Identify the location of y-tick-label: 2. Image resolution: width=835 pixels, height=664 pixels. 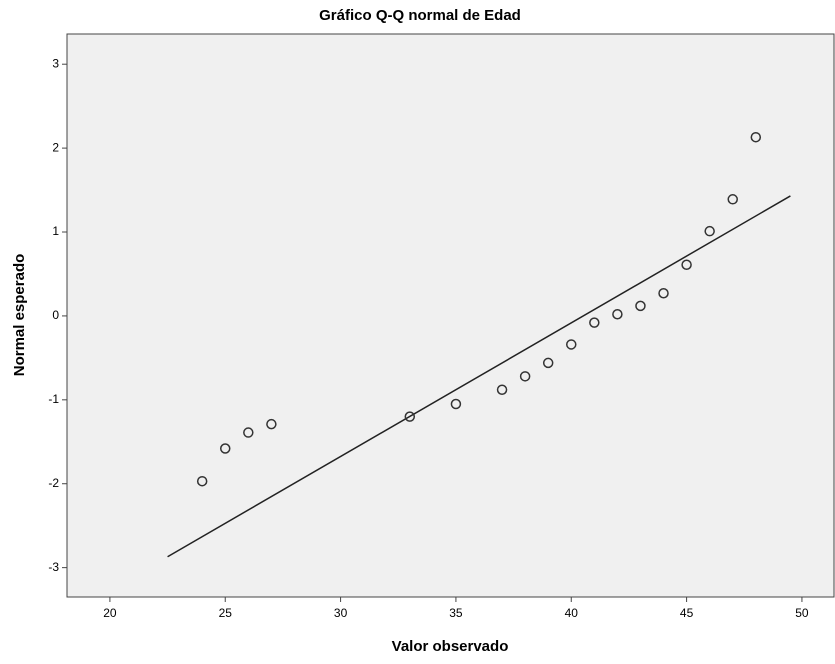
(55, 147).